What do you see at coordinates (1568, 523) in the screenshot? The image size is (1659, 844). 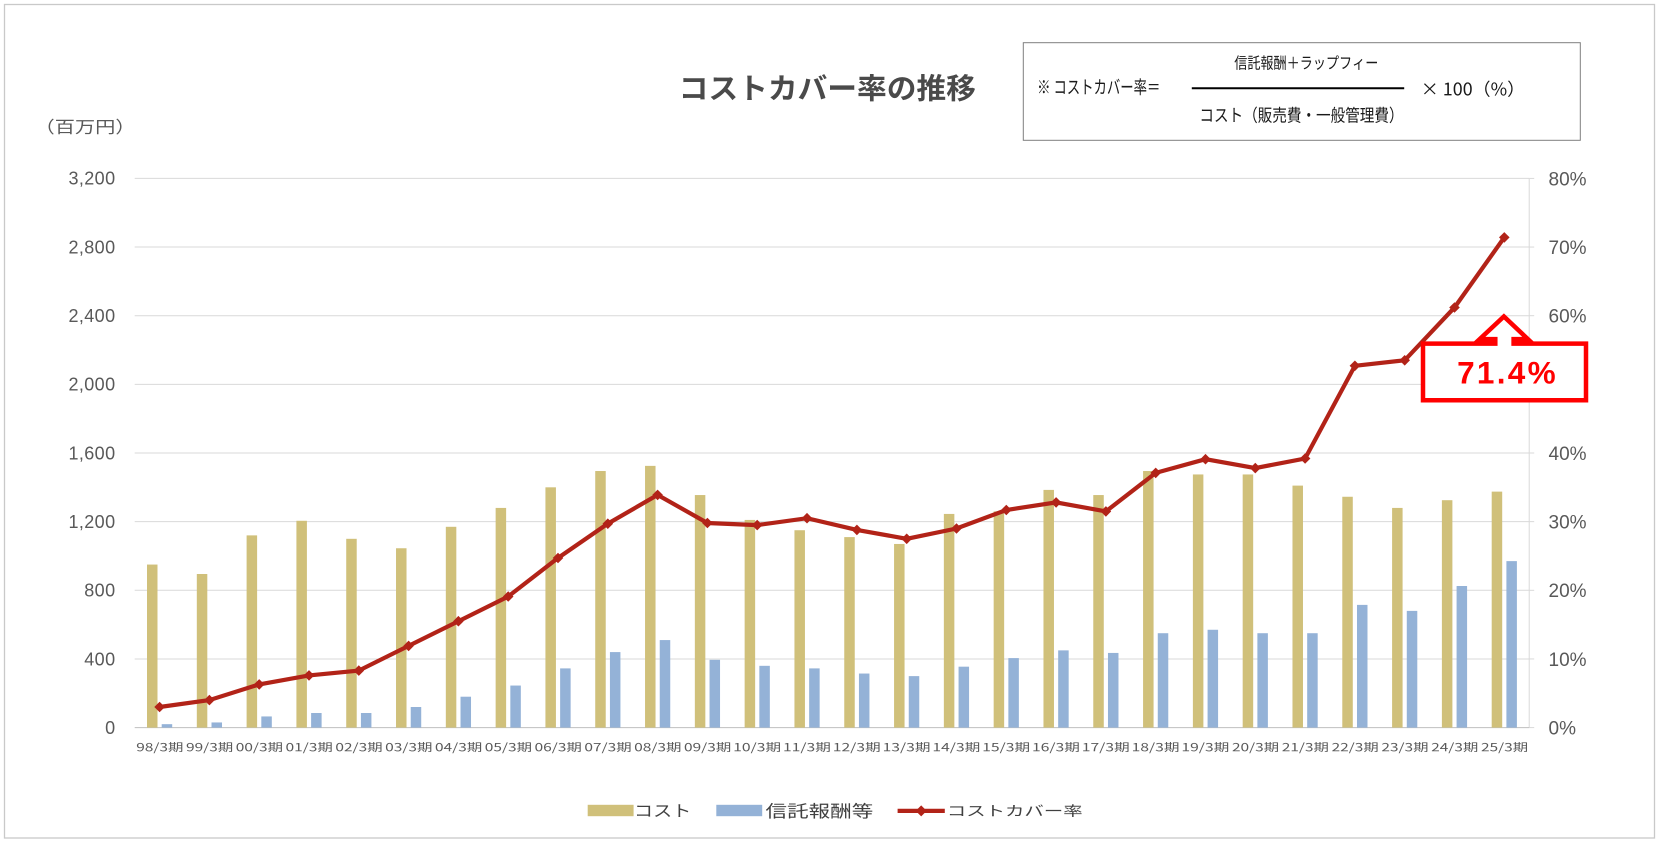 I see `svg-text: 30%` at bounding box center [1568, 523].